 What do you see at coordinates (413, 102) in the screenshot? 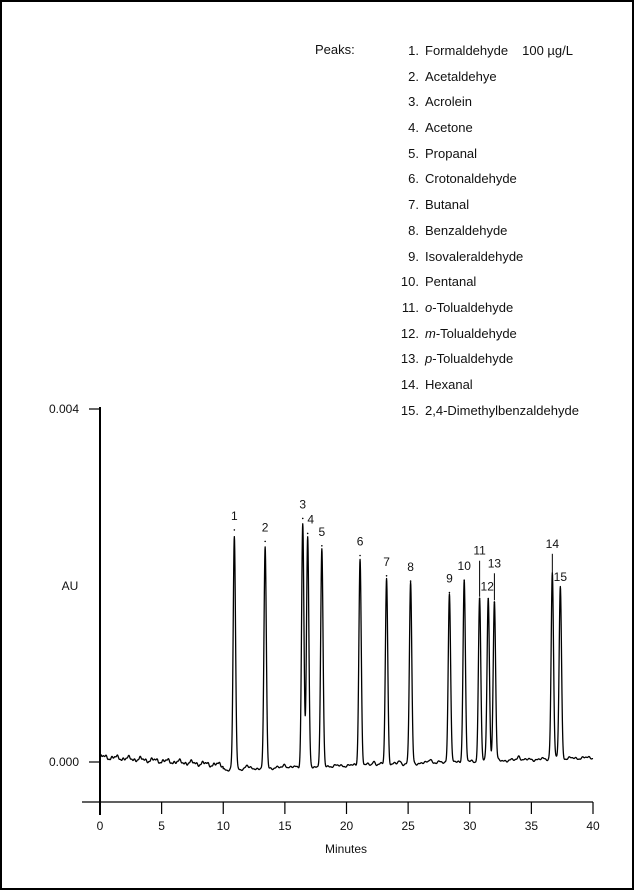
I see `legend-item-number: 3.` at bounding box center [413, 102].